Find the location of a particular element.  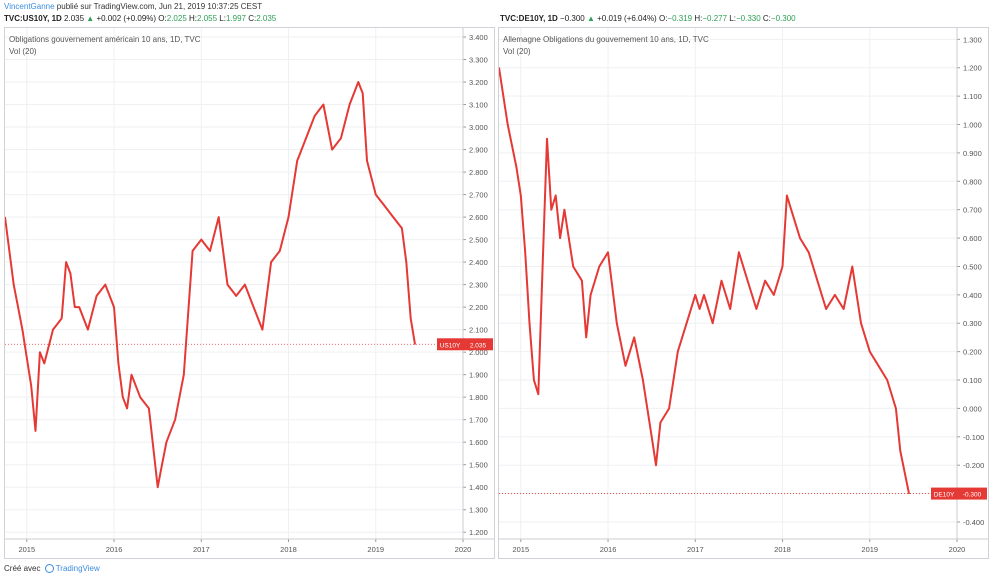

y-tick-label: 2.500 is located at coordinates (478, 240).